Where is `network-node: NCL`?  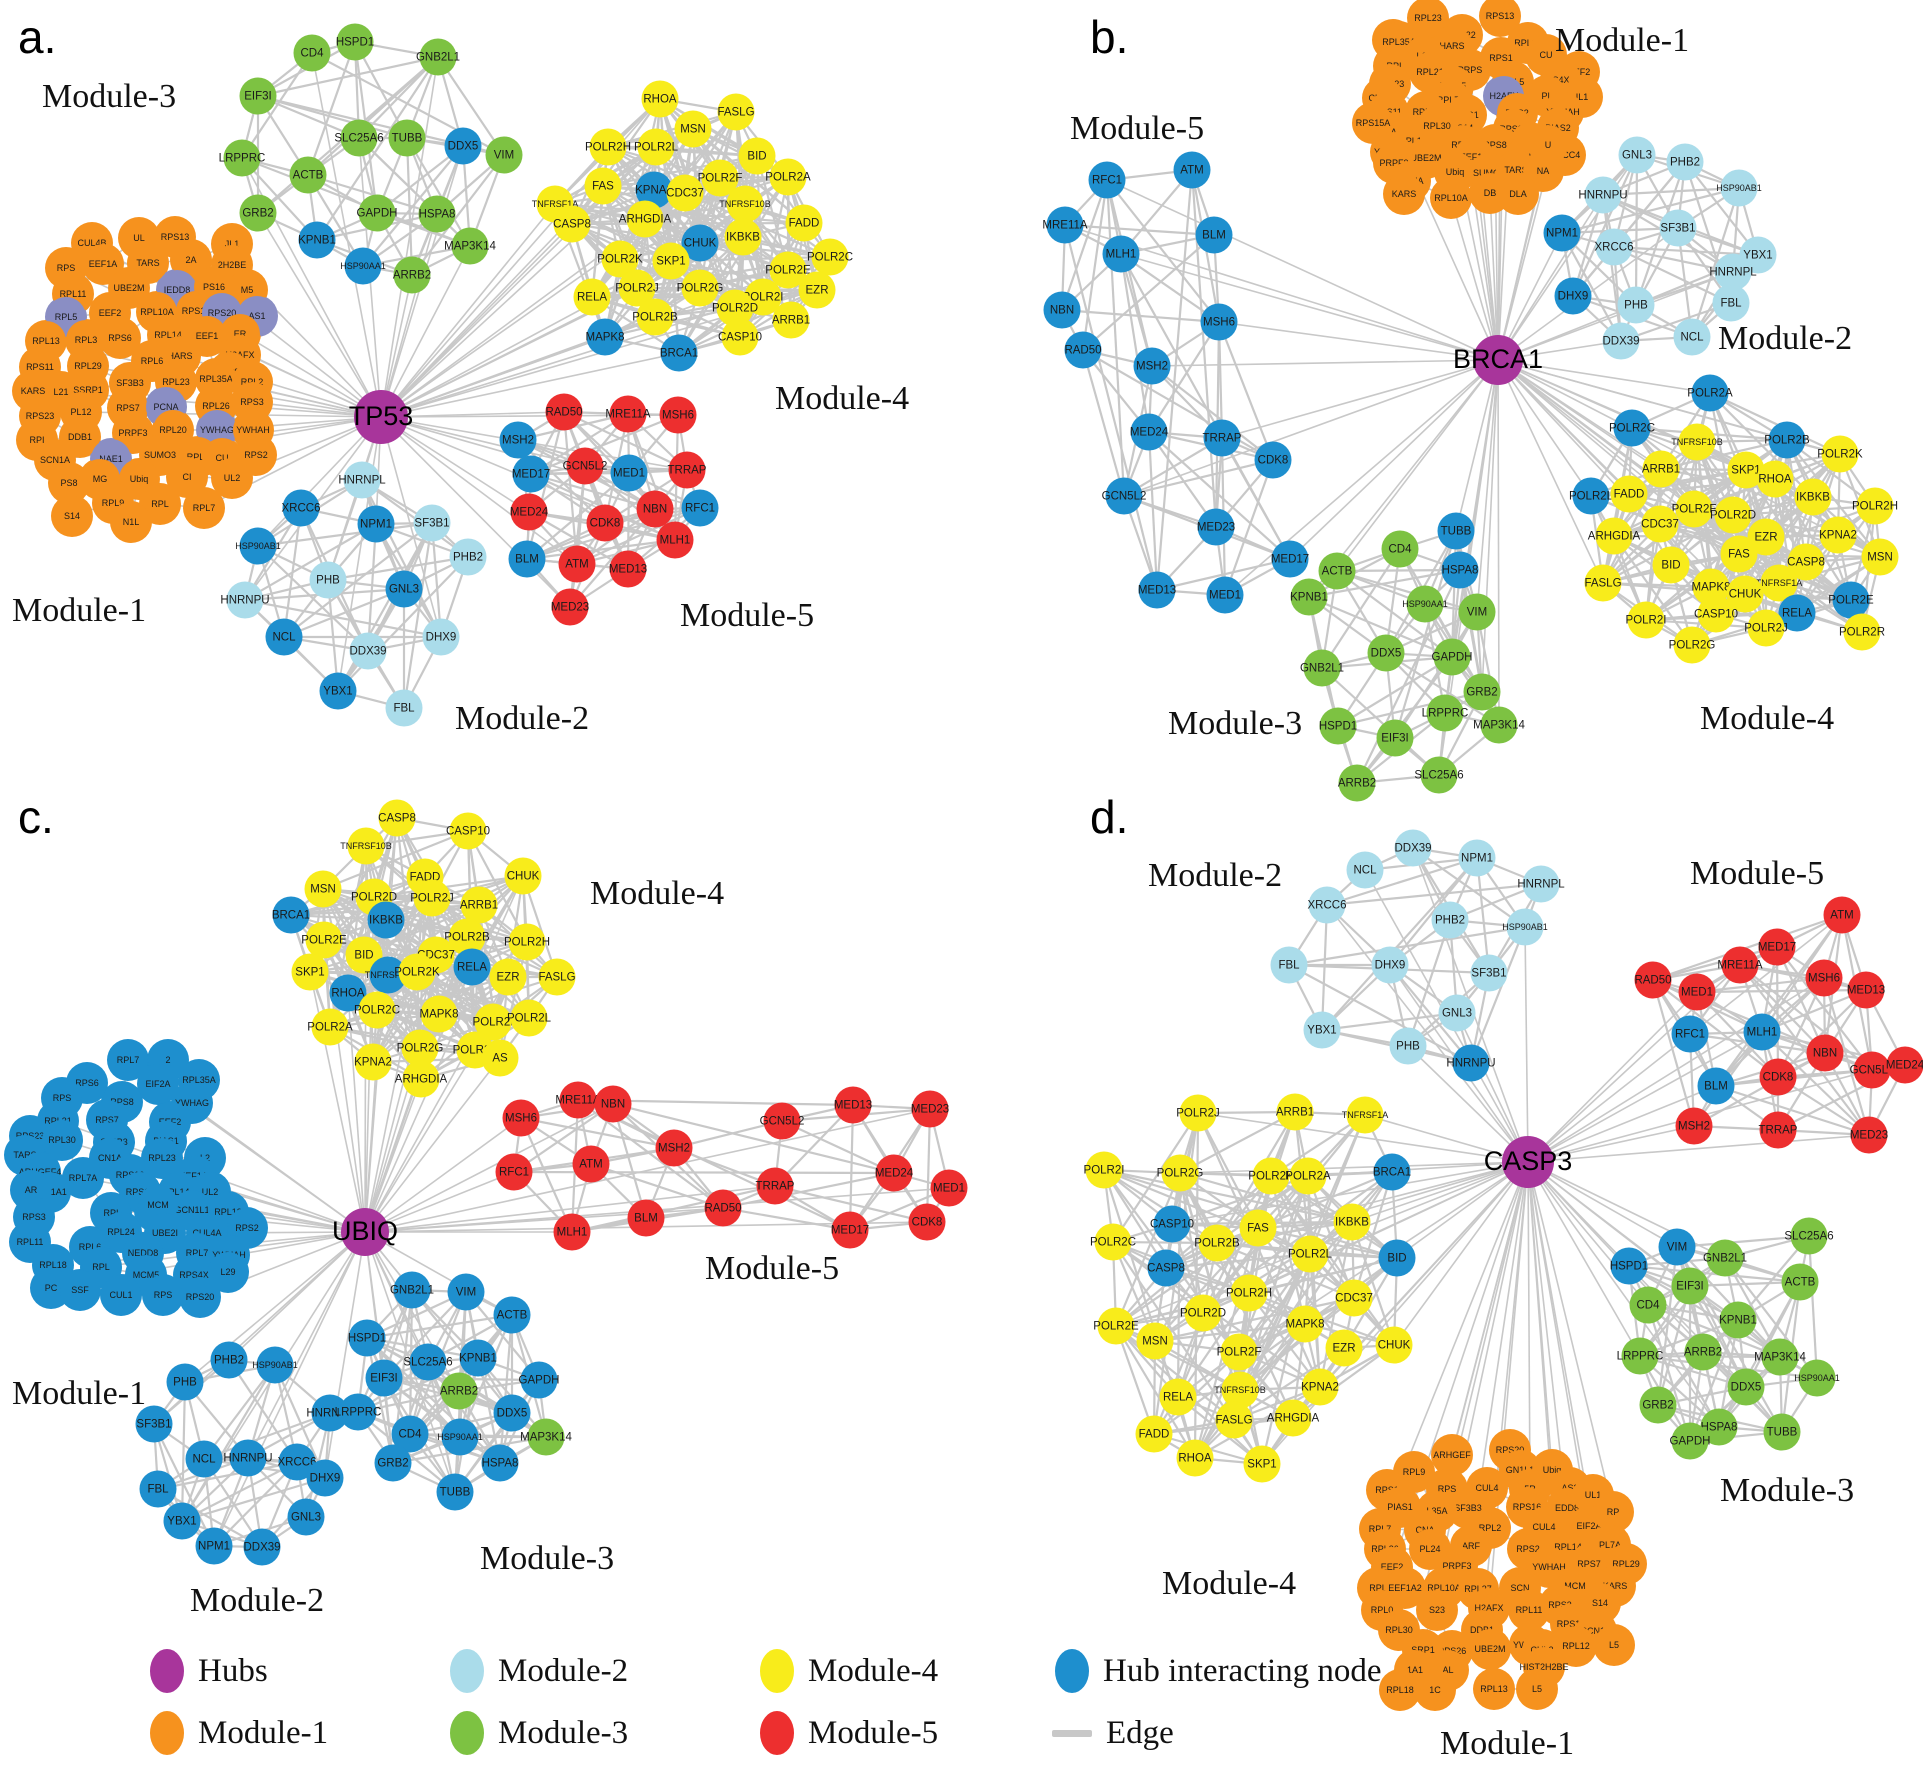
network-node: NCL is located at coordinates (284, 637).